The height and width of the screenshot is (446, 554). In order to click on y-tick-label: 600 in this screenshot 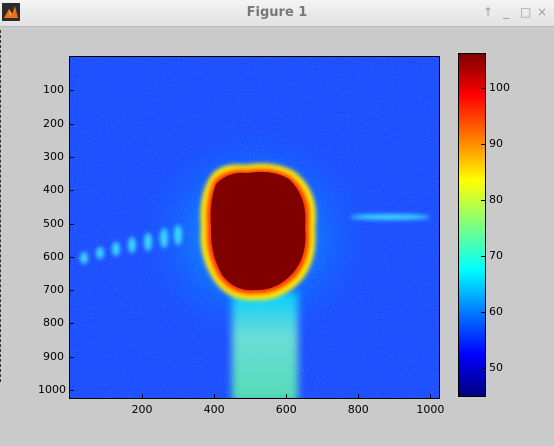, I will do `click(53, 256)`.